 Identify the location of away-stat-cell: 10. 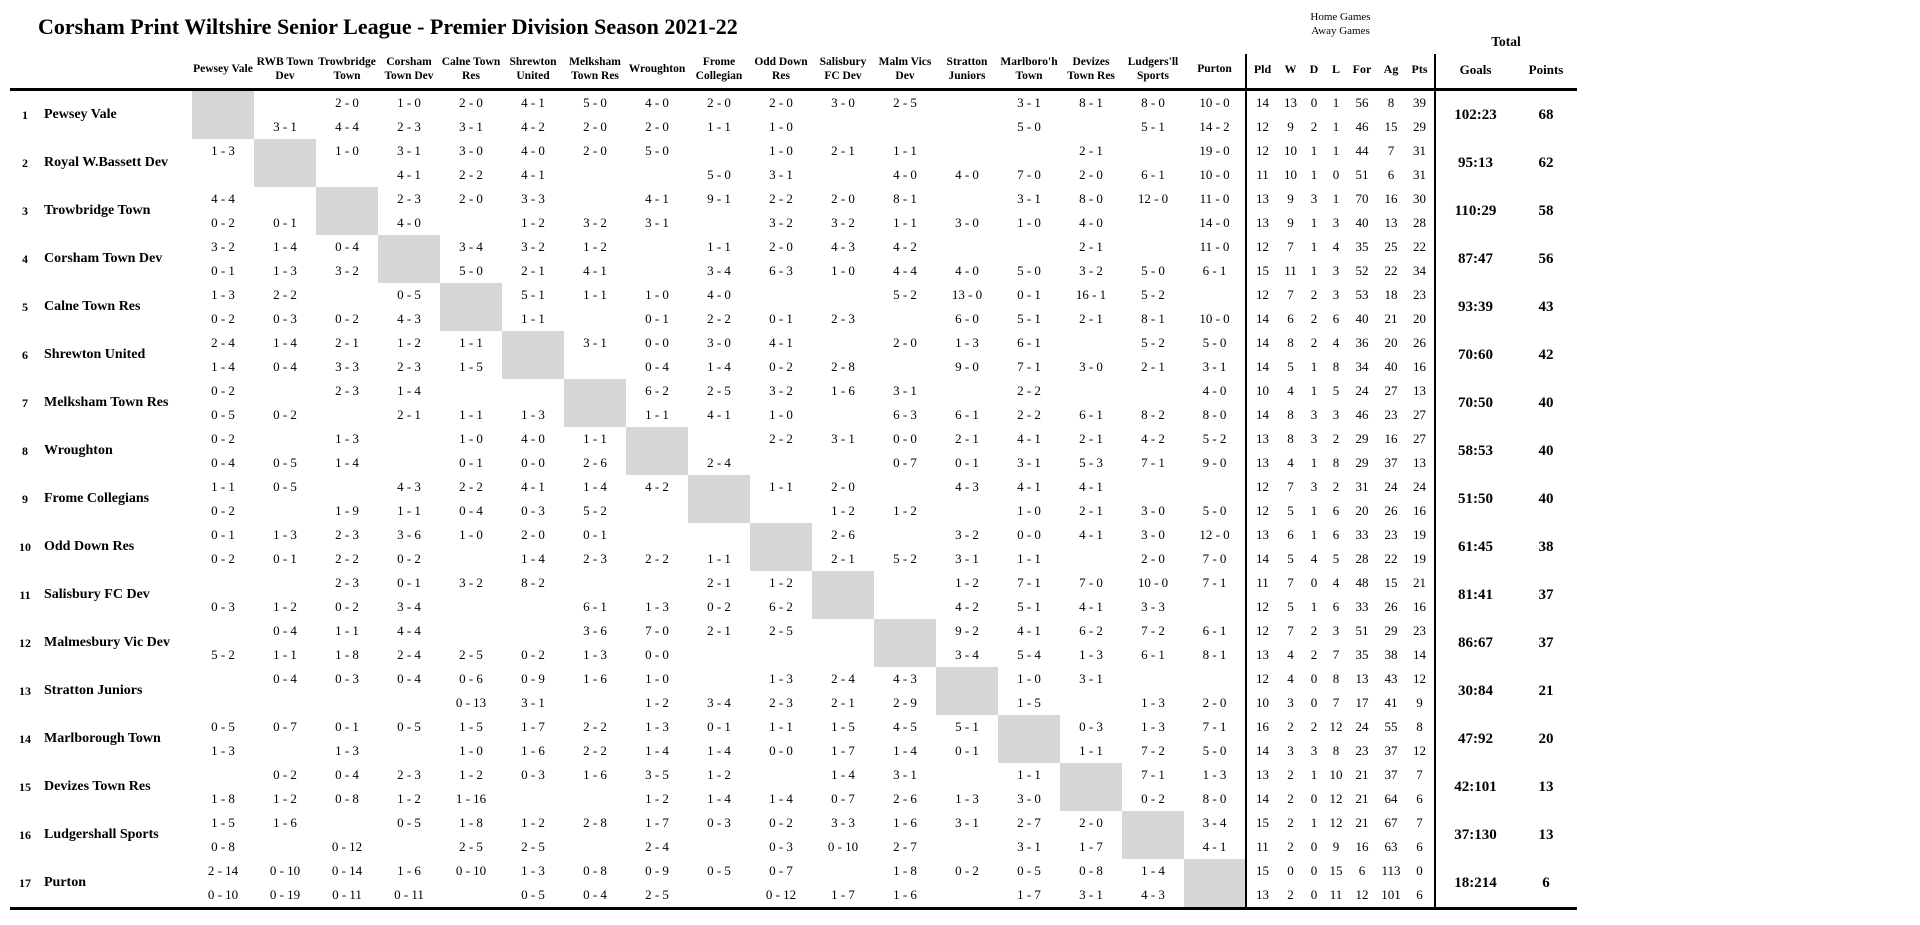
(1290, 175).